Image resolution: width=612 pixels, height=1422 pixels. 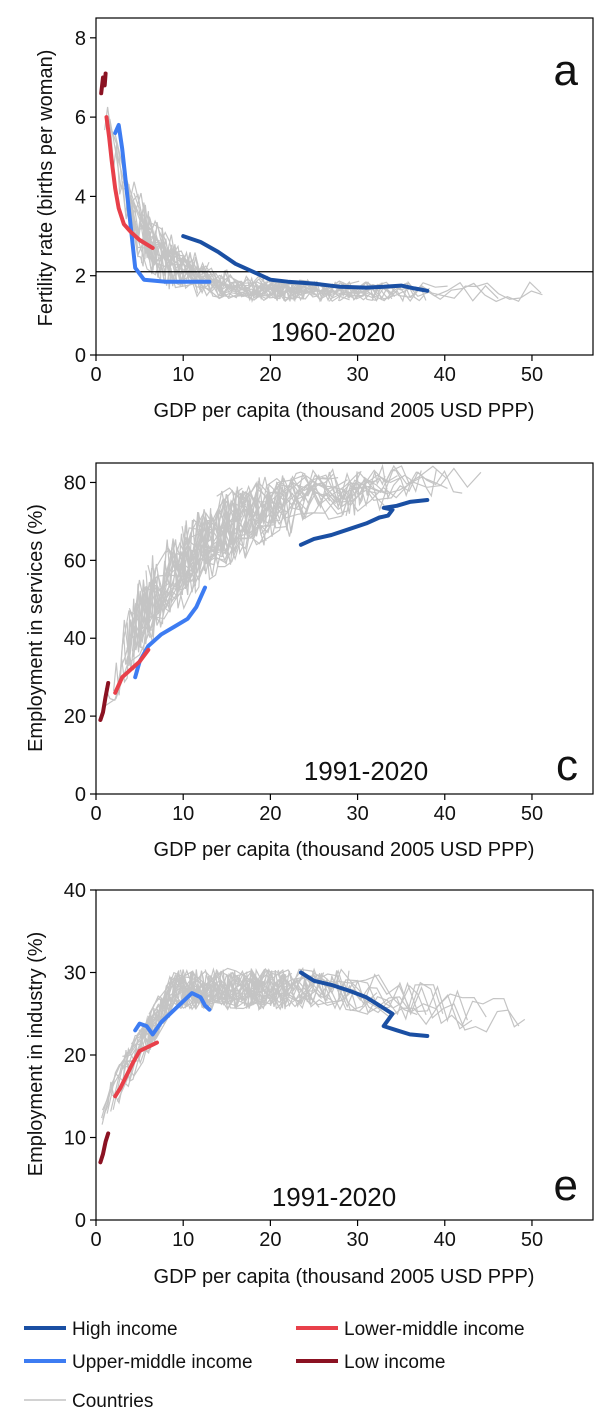 I want to click on y-tick-label: 60, so click(x=75, y=561).